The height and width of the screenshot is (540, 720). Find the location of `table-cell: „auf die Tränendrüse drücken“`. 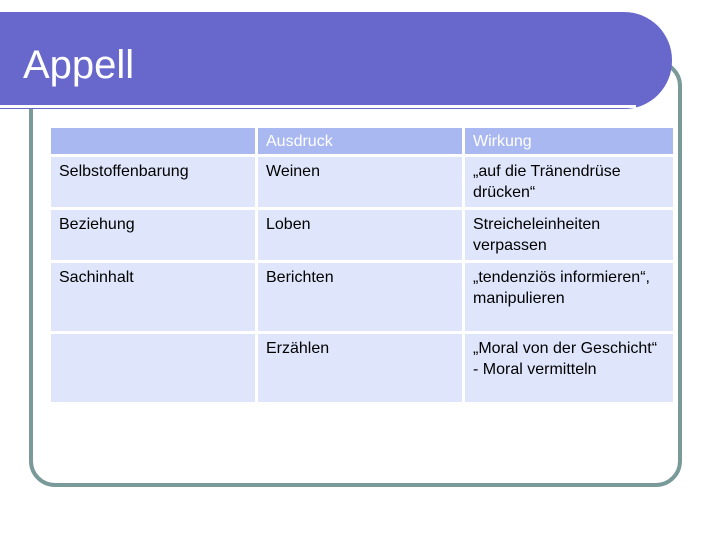

table-cell: „auf die Tränendrüse drücken“ is located at coordinates (569, 182).